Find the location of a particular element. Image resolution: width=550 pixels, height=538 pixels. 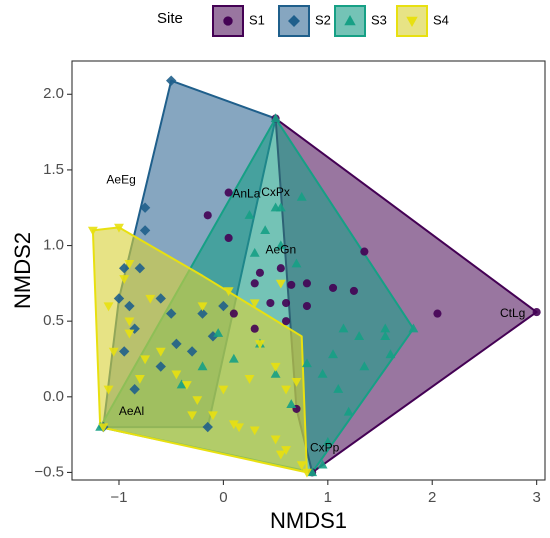

legend-title: Site is located at coordinates (170, 18).